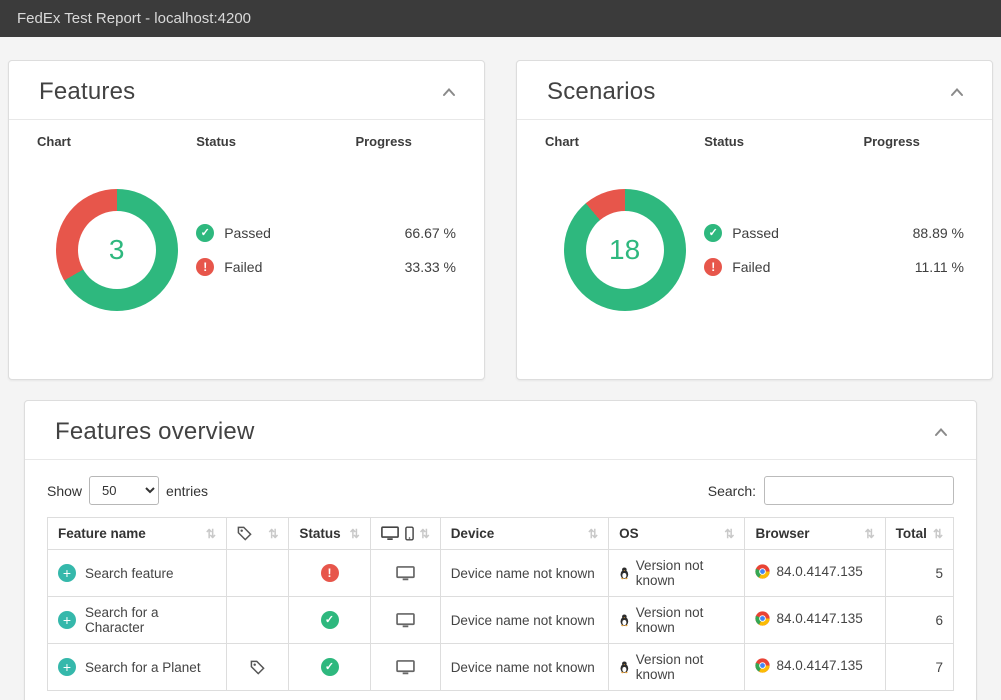 This screenshot has width=1001, height=700. What do you see at coordinates (601, 91) in the screenshot?
I see `scenarios-panel-title: Scenarios` at bounding box center [601, 91].